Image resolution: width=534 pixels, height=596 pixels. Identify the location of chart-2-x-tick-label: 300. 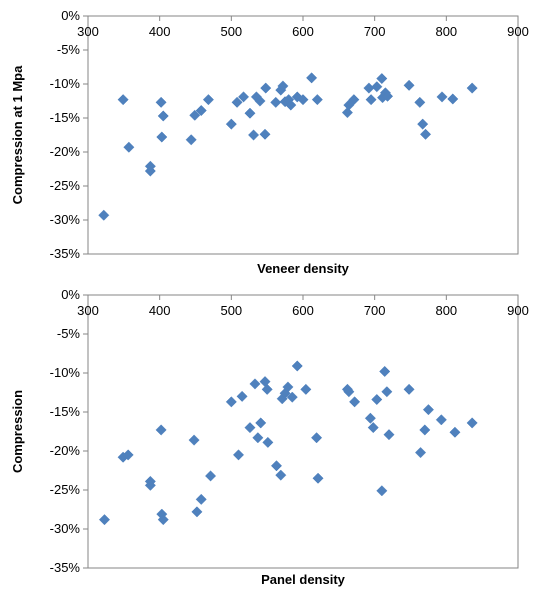
(88, 310).